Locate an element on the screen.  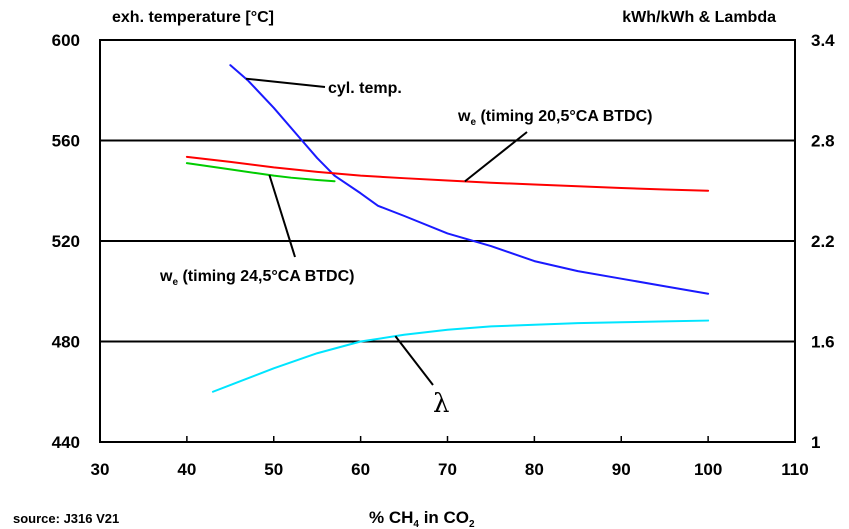
x-tick-label: 30 is located at coordinates (100, 469).